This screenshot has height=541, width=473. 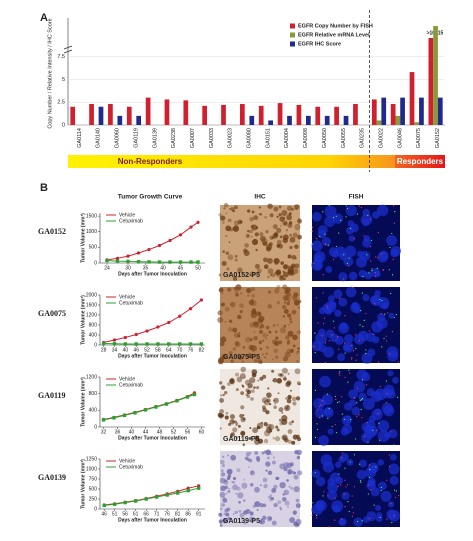 What do you see at coordinates (52, 231) in the screenshot?
I see `model-label: GA0152` at bounding box center [52, 231].